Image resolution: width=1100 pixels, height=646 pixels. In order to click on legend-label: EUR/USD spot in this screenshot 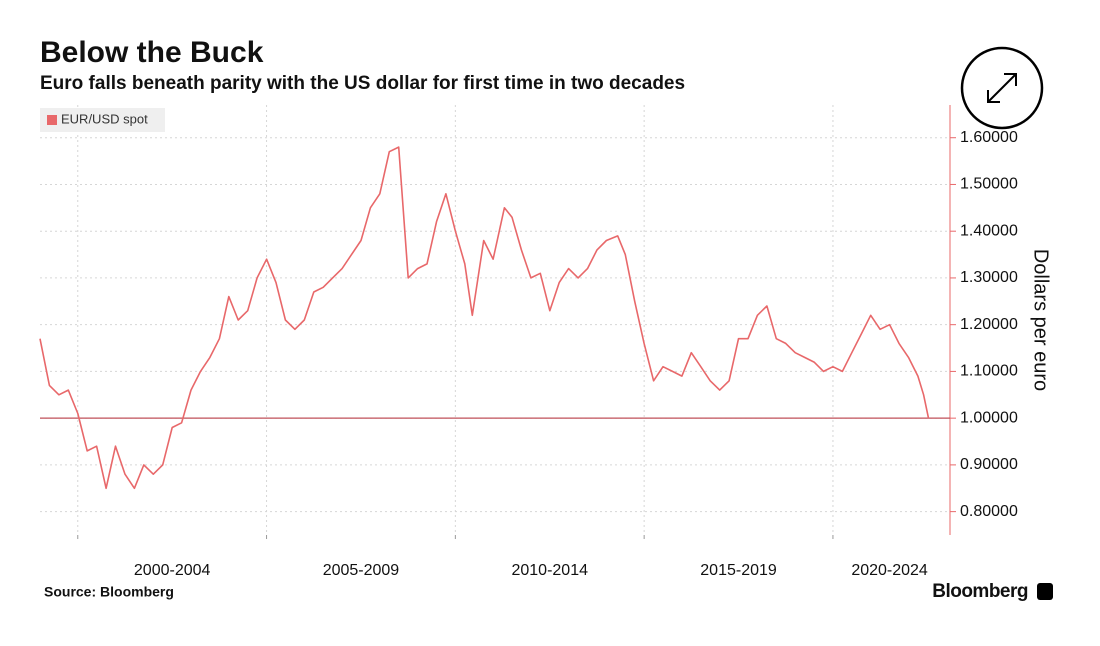, I will do `click(104, 118)`.